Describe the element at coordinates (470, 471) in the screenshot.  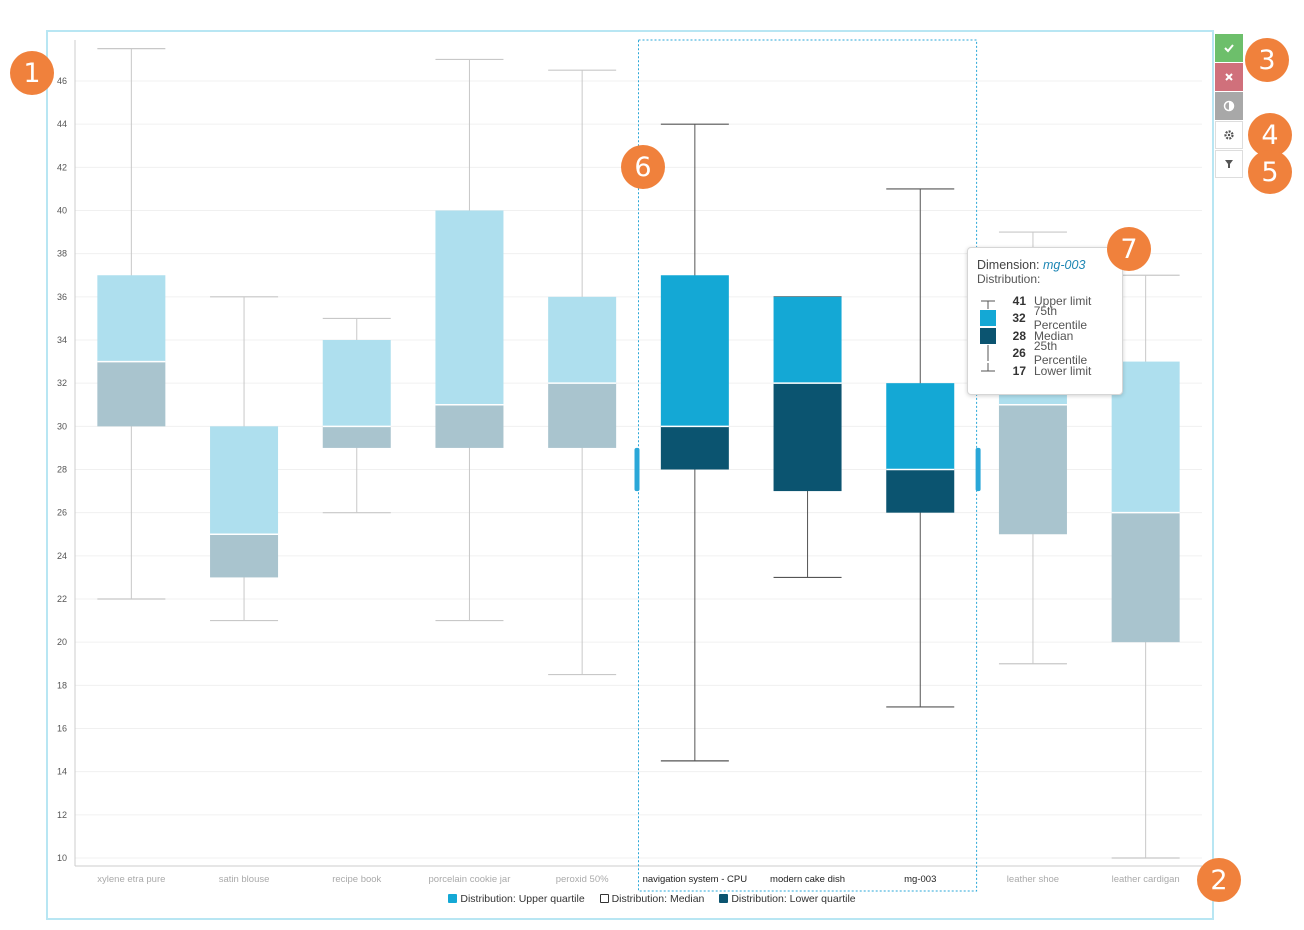
I see `box-3: porcelain cookie jar` at that location.